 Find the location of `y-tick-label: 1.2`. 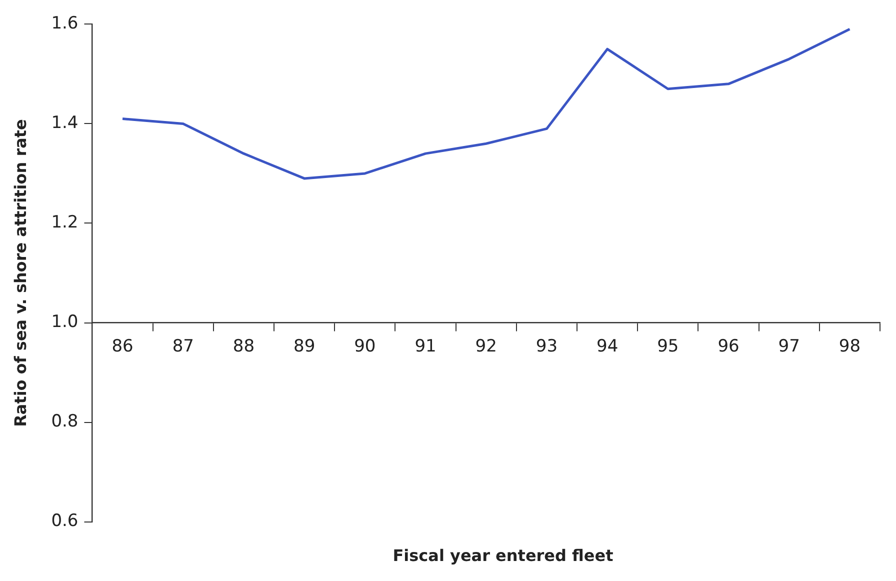

y-tick-label: 1.2 is located at coordinates (64, 222).